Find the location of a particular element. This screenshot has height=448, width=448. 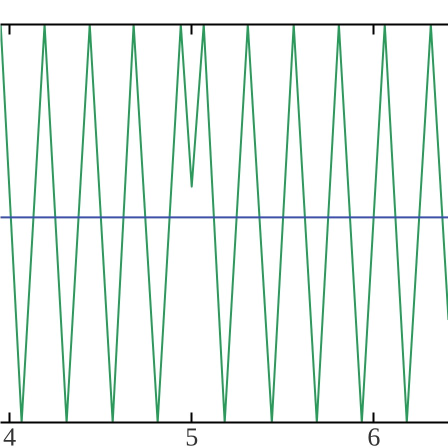

x-tick-label: 5 is located at coordinates (191, 435).